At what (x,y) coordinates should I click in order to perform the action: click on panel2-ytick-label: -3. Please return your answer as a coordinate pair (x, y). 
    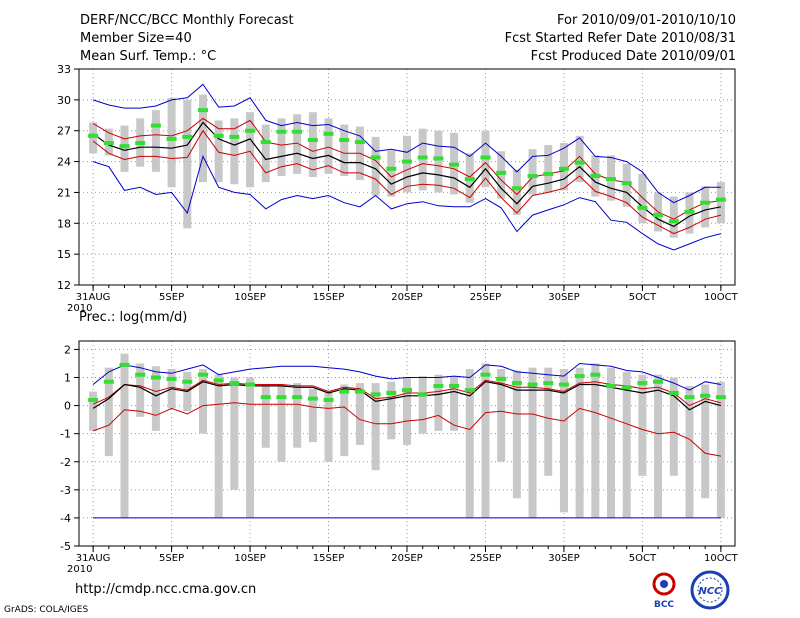
    Looking at the image, I should click on (65, 490).